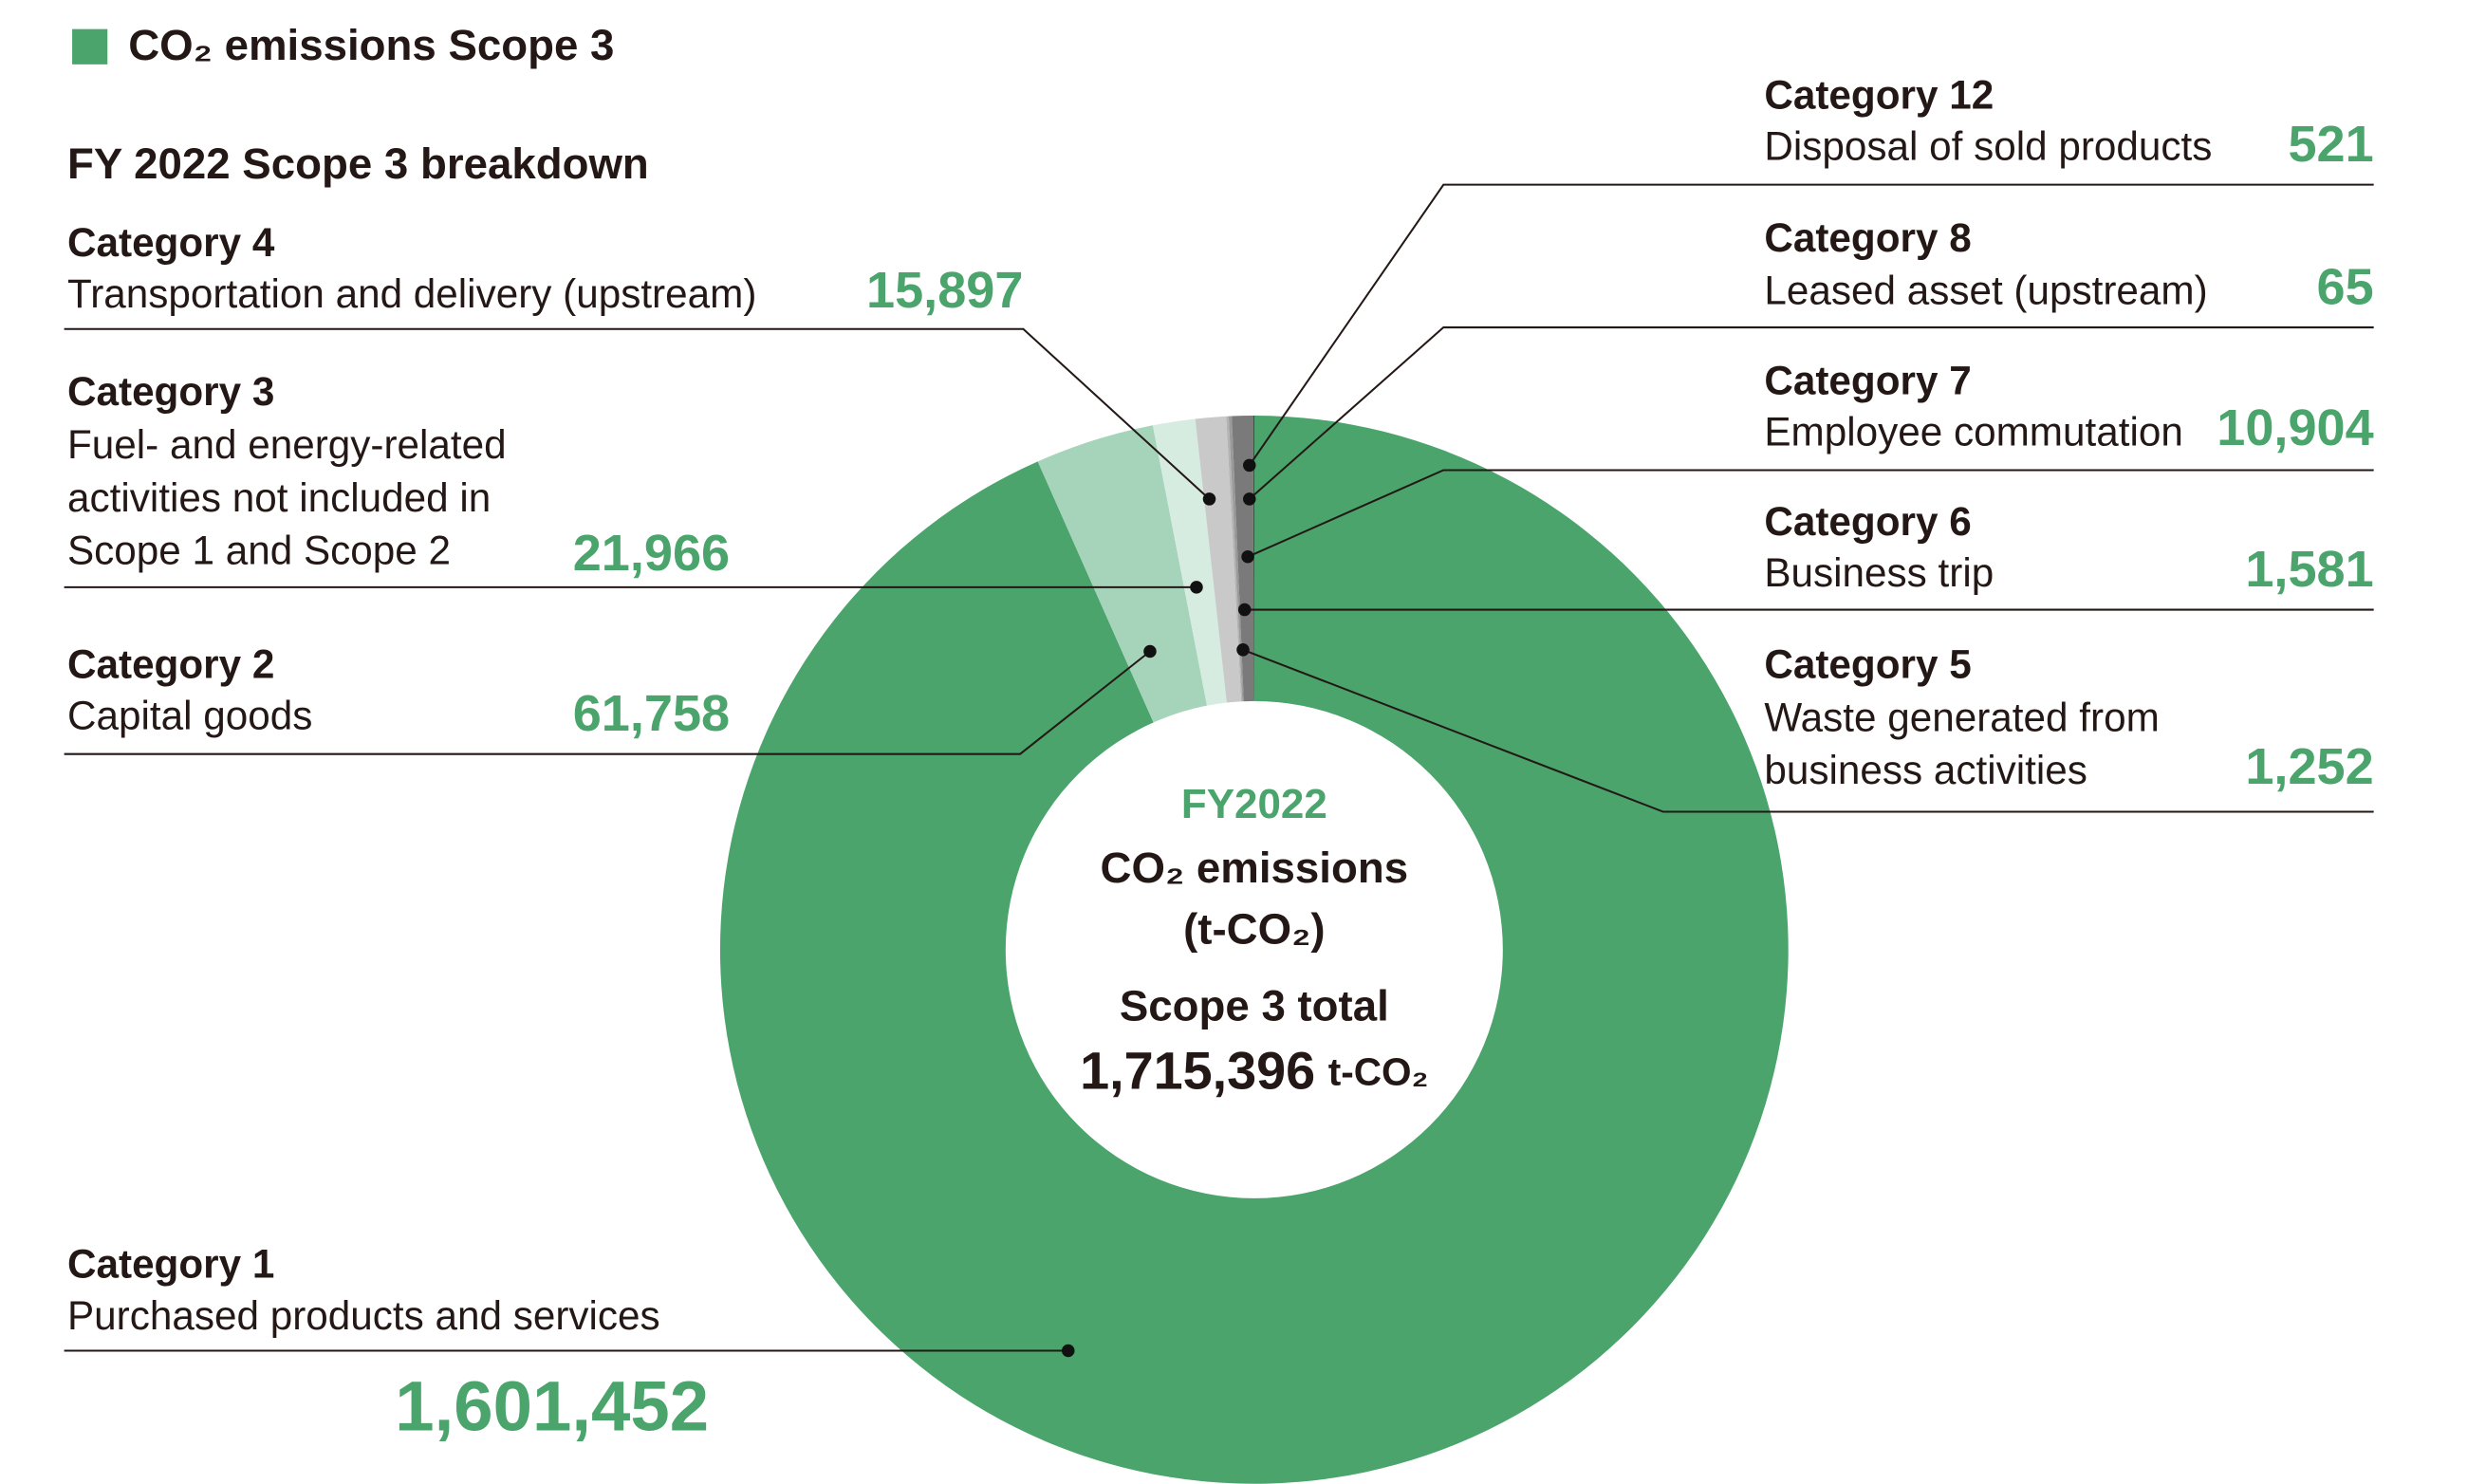  What do you see at coordinates (944, 290) in the screenshot?
I see `value-label: 15,897` at bounding box center [944, 290].